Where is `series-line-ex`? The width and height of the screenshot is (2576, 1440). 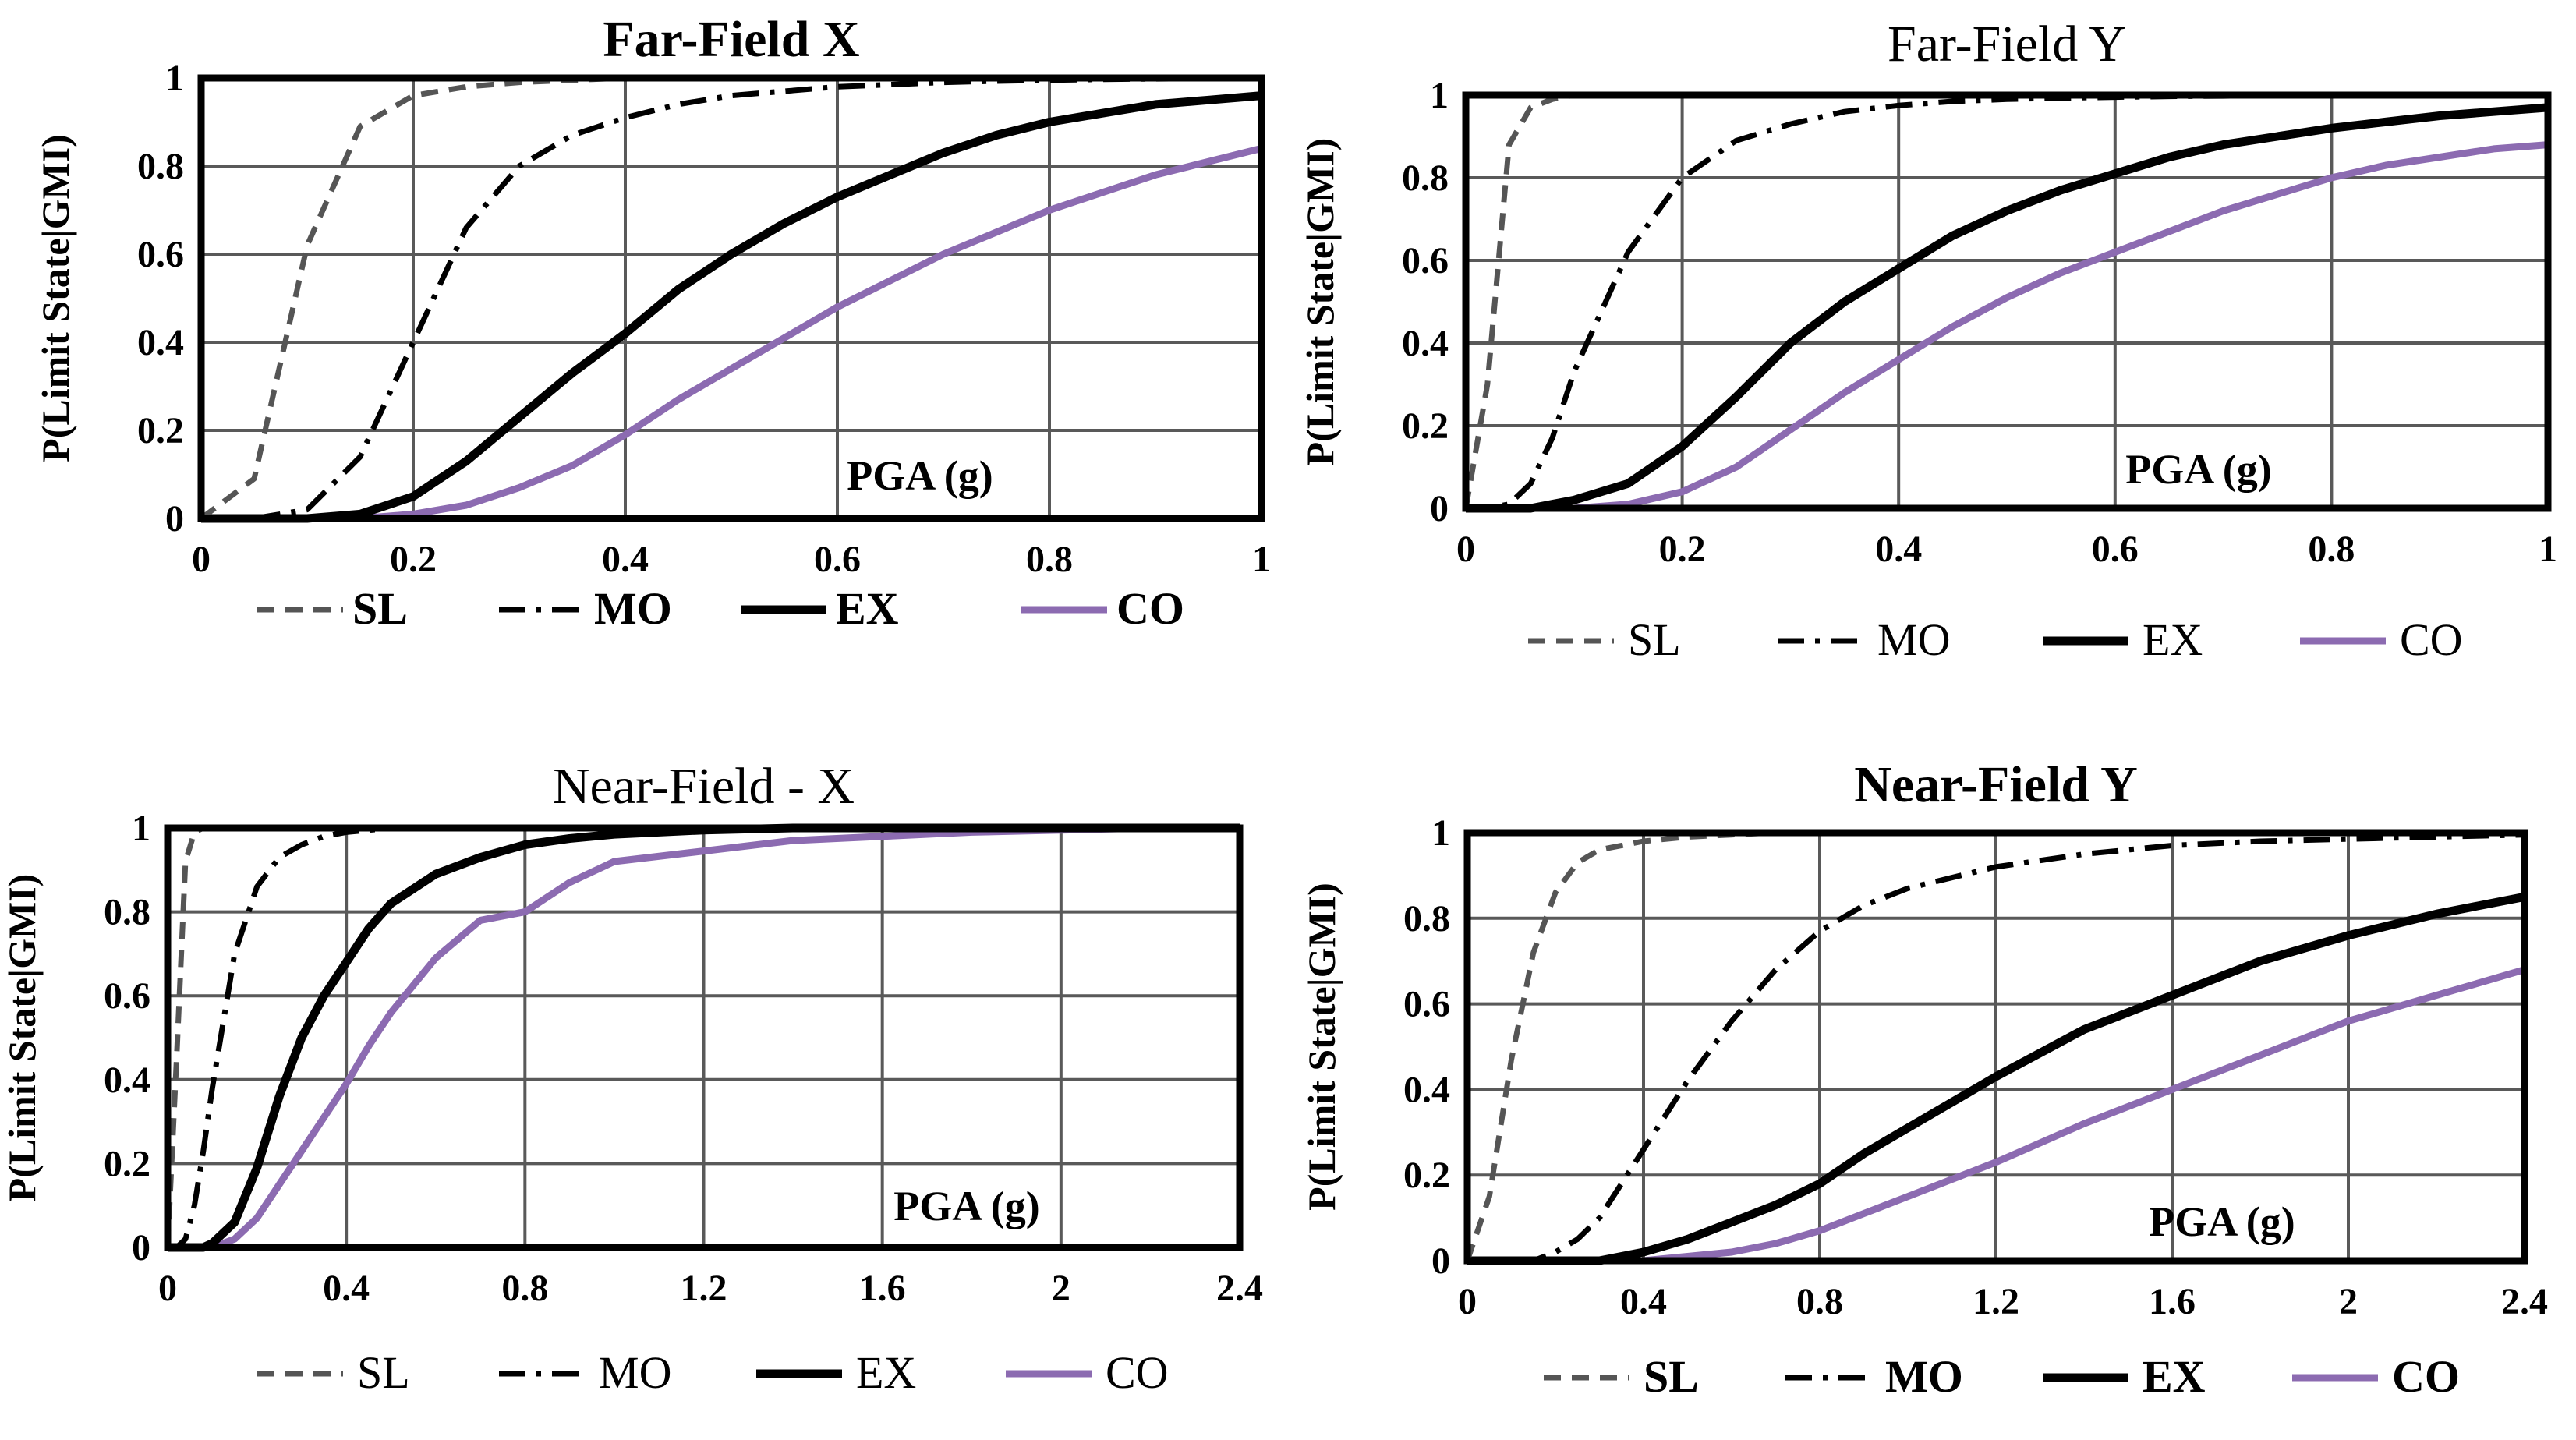
series-line-ex is located at coordinates (731, 307).